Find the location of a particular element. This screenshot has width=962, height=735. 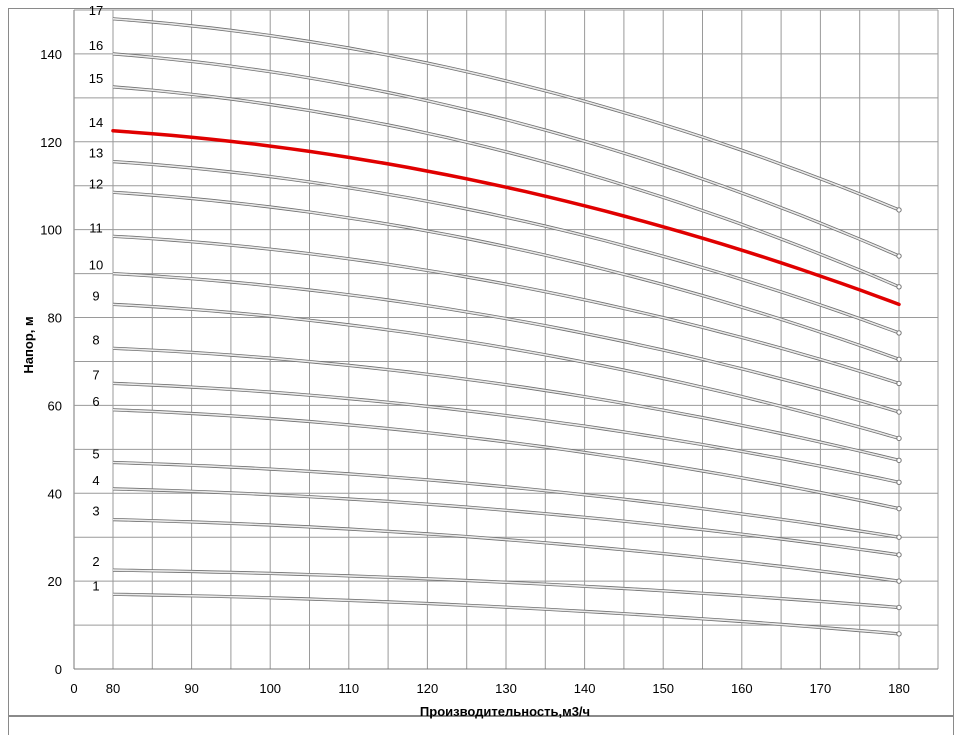

curve-label: 10 is located at coordinates (96, 265).